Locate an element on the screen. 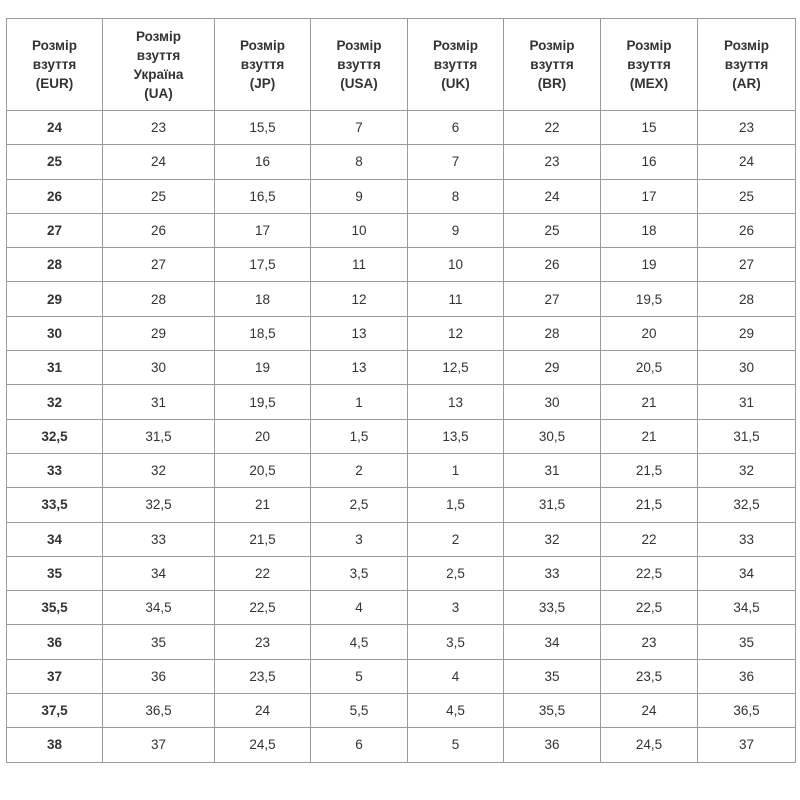 The image size is (800, 800). table-row: 35 34 22 3,5 2,5 33 22,5 34 is located at coordinates (401, 573).